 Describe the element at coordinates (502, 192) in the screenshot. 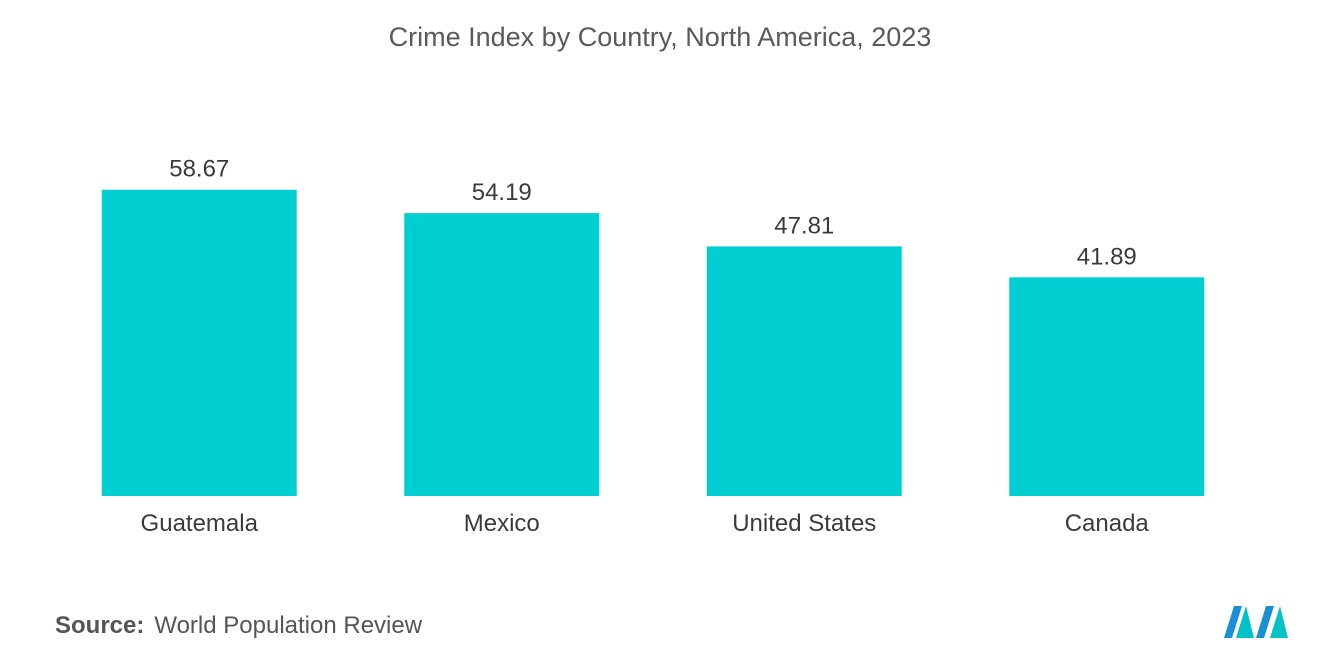

I see `bar-value-label: 54.19` at that location.